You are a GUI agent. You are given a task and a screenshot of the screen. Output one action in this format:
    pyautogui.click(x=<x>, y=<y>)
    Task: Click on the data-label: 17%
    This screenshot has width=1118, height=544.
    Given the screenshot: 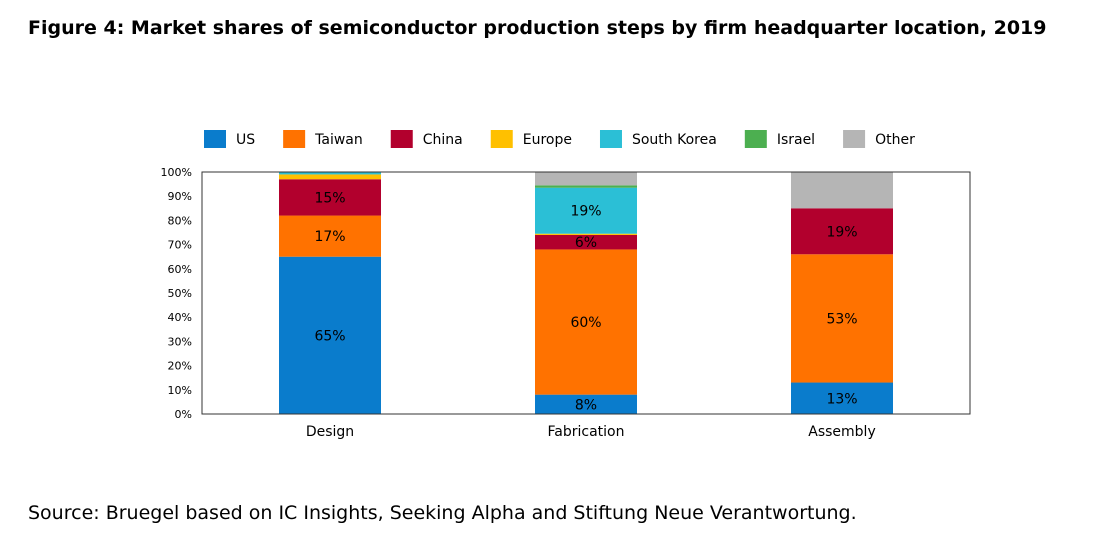 What is the action you would take?
    pyautogui.click(x=329, y=237)
    